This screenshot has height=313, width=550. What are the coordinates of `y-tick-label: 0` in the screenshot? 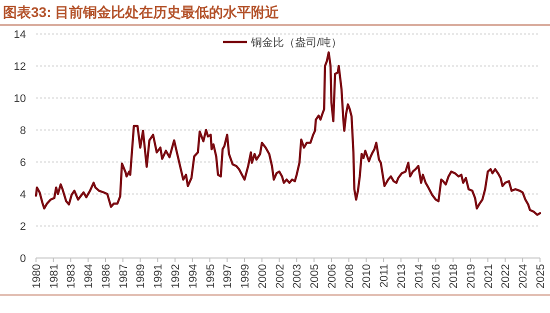 It's located at (23, 259).